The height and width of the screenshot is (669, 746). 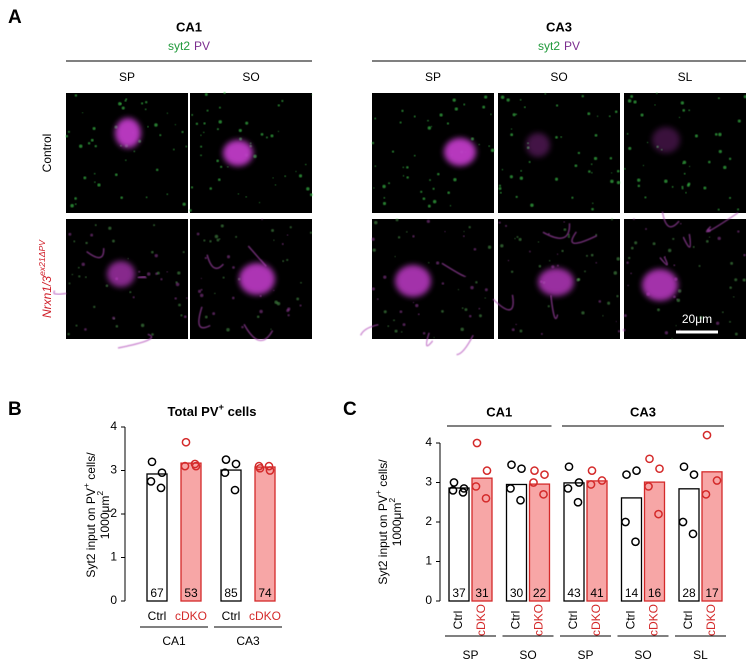 What do you see at coordinates (481, 620) in the screenshot?
I see `x-tick-label: cDKO` at bounding box center [481, 620].